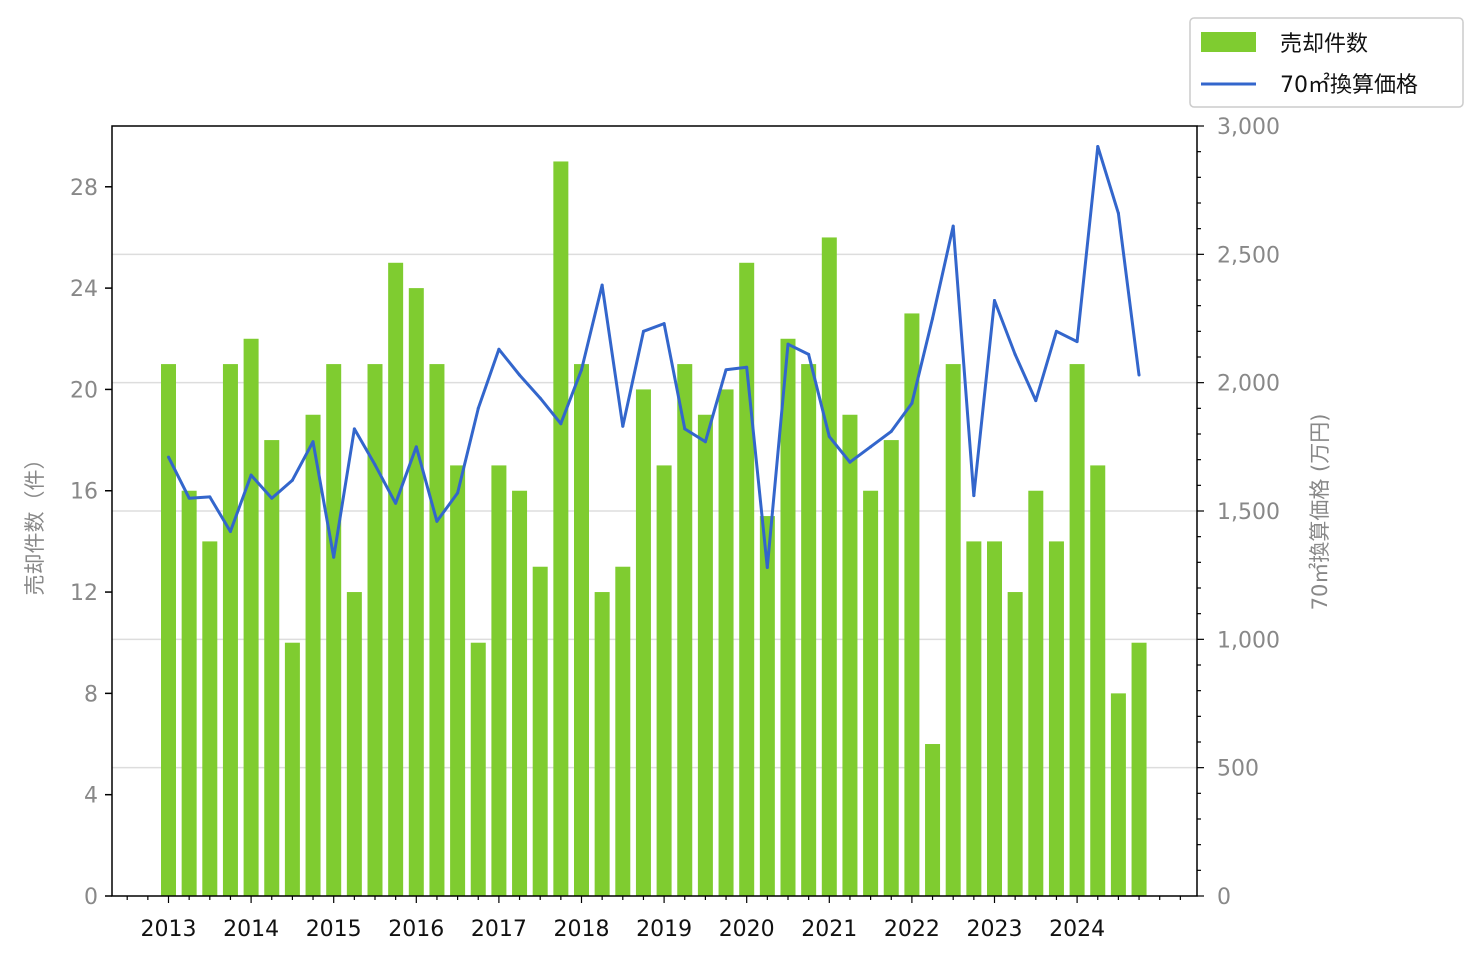  I want to click on x-tick-label: 2024, so click(1077, 929).